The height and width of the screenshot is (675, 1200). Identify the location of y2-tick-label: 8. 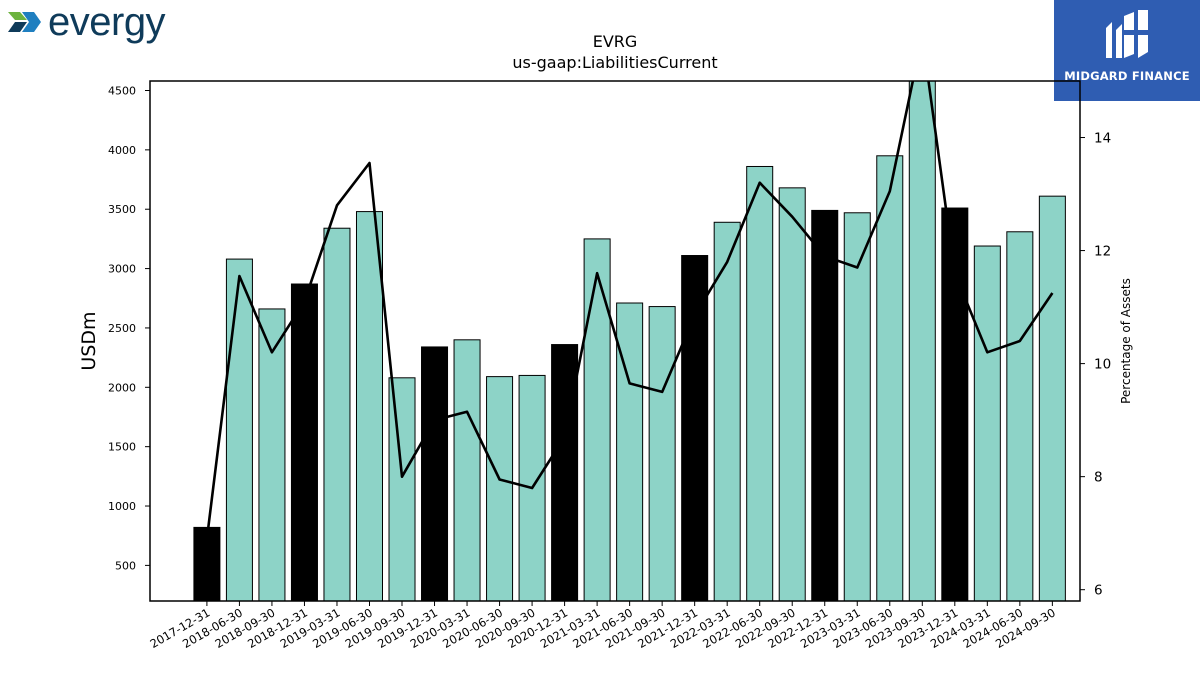
(1098, 478).